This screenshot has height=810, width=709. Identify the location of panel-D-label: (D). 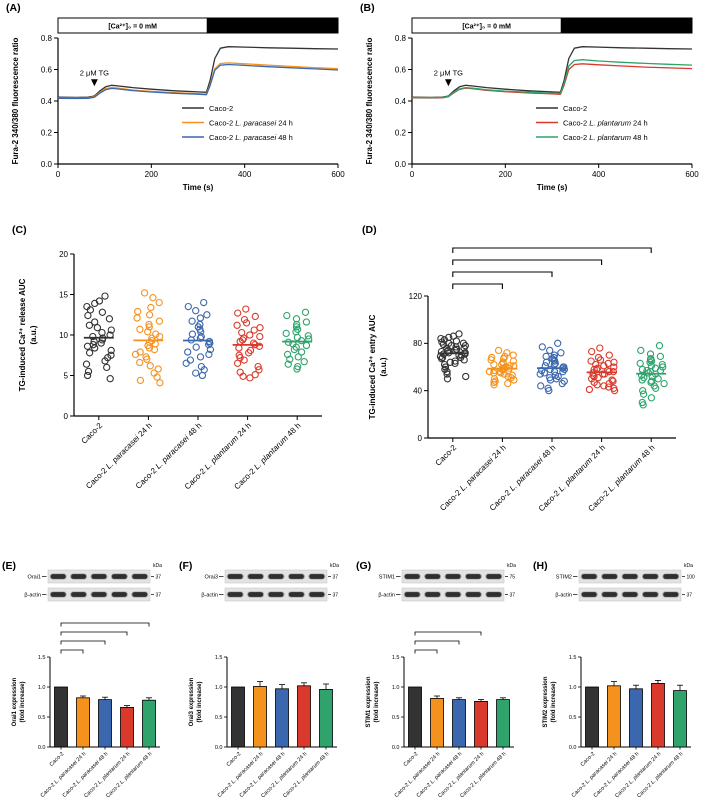
(369, 230).